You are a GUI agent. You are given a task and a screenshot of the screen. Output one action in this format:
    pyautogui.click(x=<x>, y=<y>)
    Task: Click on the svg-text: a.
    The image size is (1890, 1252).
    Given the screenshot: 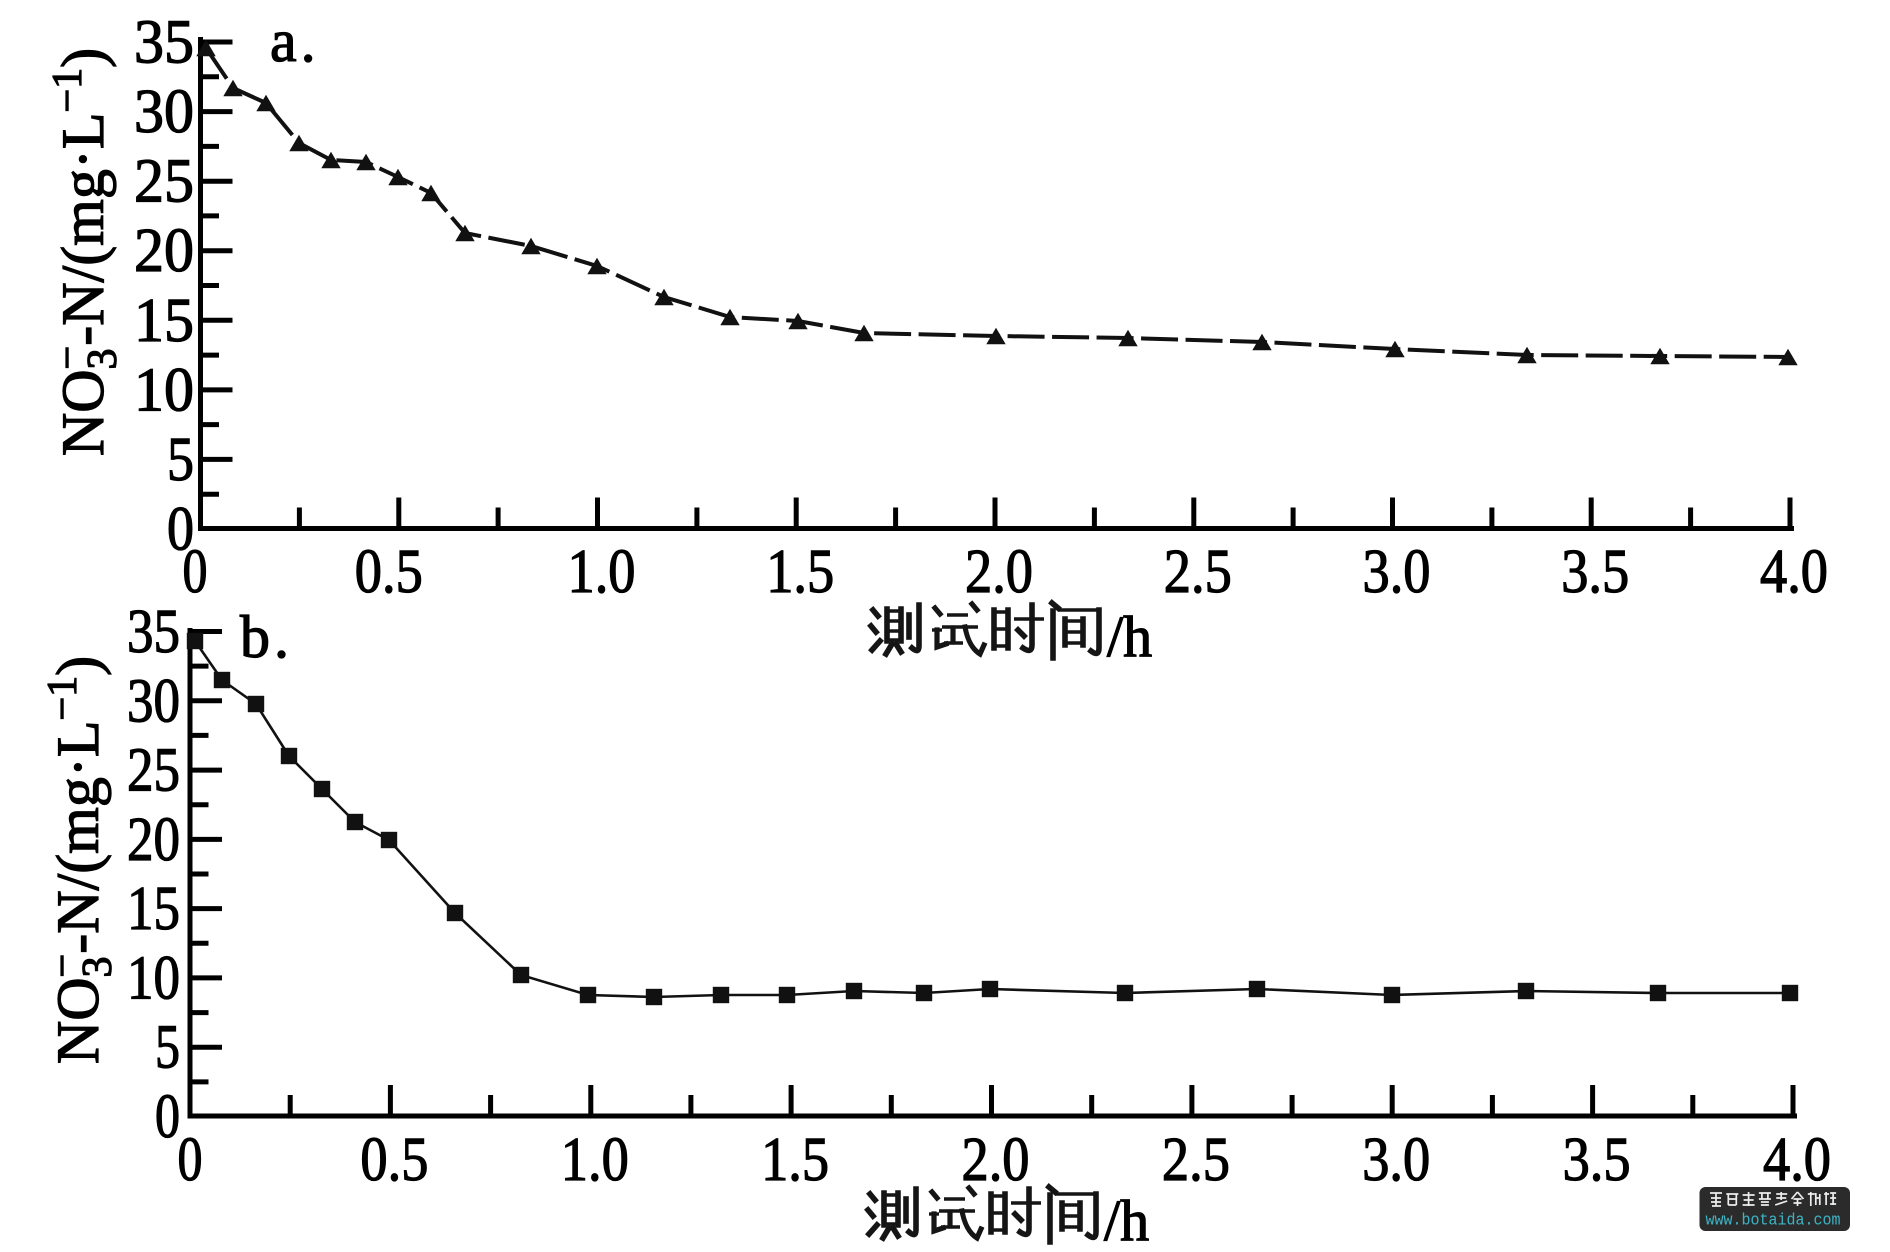 What is the action you would take?
    pyautogui.click(x=295, y=41)
    